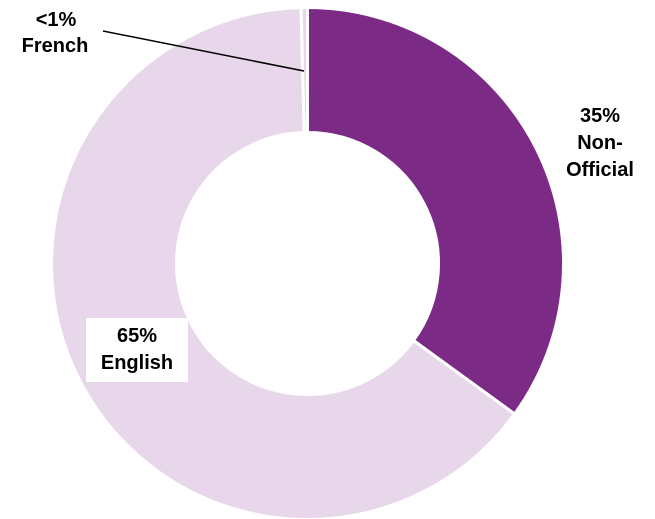  I want to click on english-pct-label: 65%, so click(137, 336).